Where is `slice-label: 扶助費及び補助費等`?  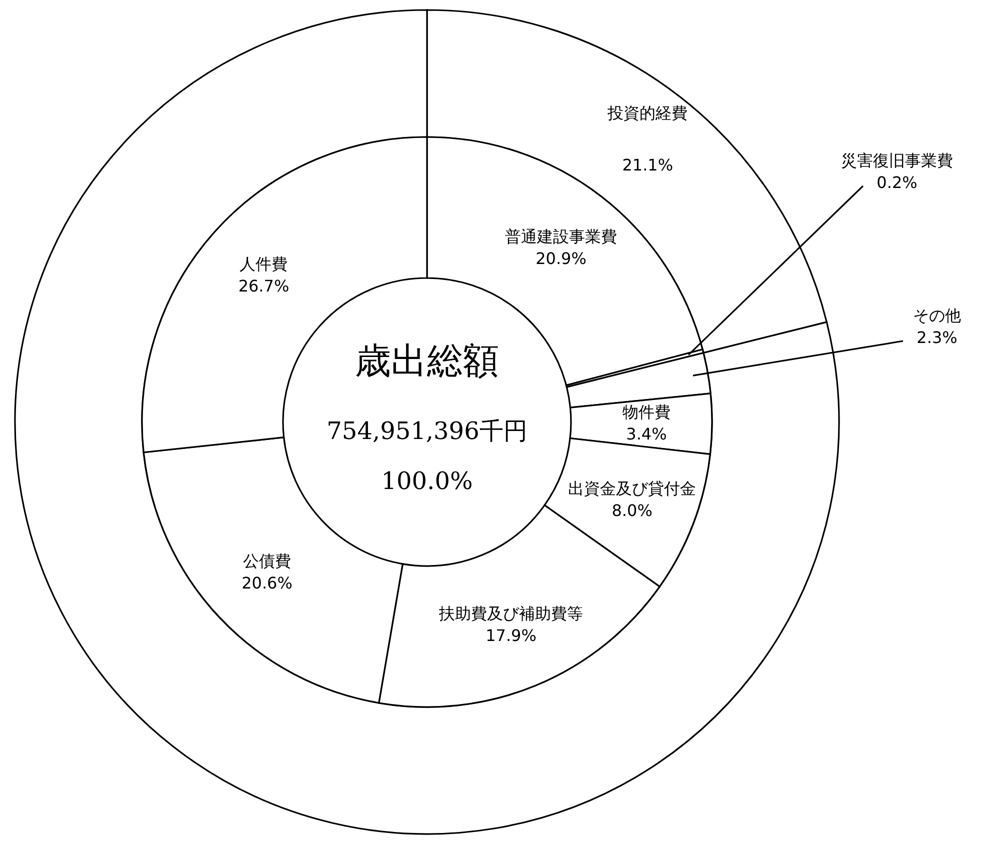
slice-label: 扶助費及び補助費等 is located at coordinates (510, 613).